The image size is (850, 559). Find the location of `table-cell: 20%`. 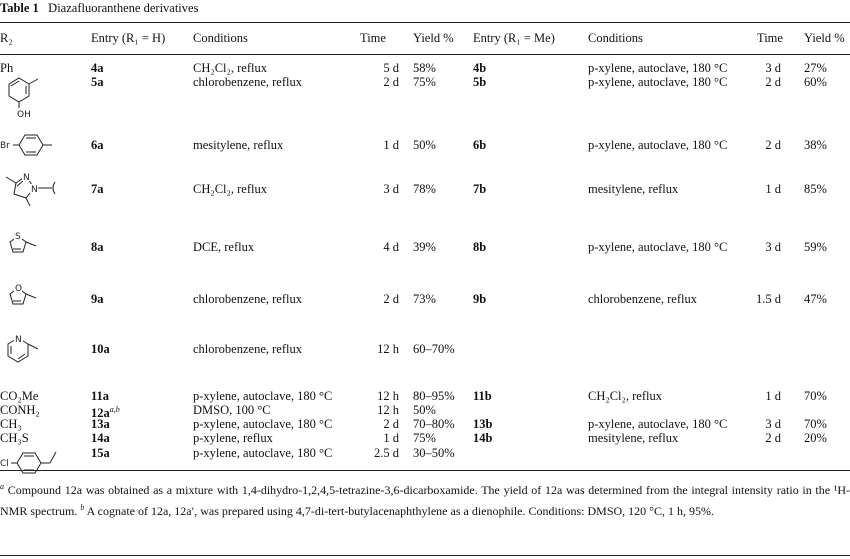

table-cell: 20% is located at coordinates (815, 438).